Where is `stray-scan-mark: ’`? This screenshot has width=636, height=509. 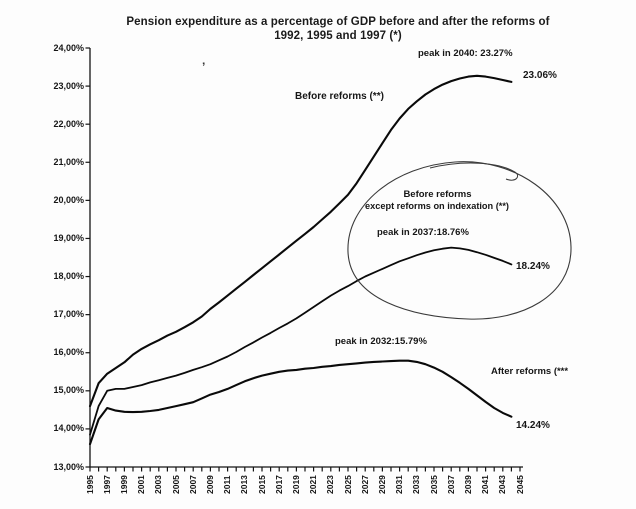 stray-scan-mark: ’ is located at coordinates (204, 67).